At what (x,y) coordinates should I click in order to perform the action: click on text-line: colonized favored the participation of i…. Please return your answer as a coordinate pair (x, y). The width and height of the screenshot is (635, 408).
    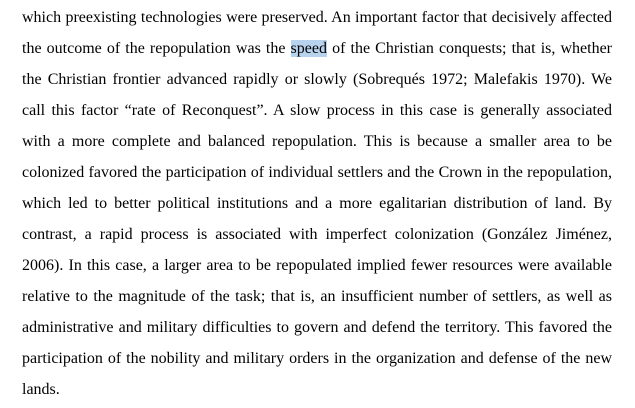
    Looking at the image, I should click on (317, 172).